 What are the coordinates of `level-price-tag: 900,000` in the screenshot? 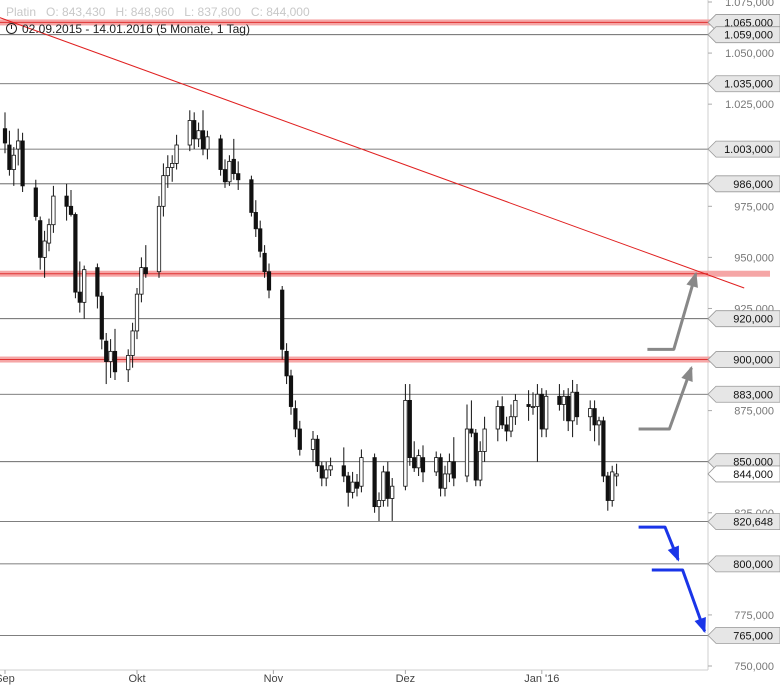 It's located at (743, 359).